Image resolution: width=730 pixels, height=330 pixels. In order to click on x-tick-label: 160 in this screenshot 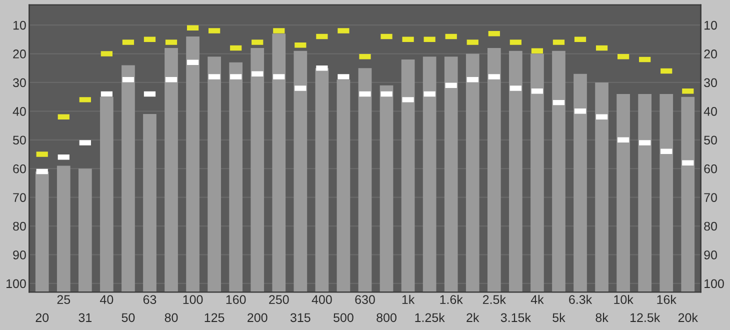, I will do `click(236, 299)`.